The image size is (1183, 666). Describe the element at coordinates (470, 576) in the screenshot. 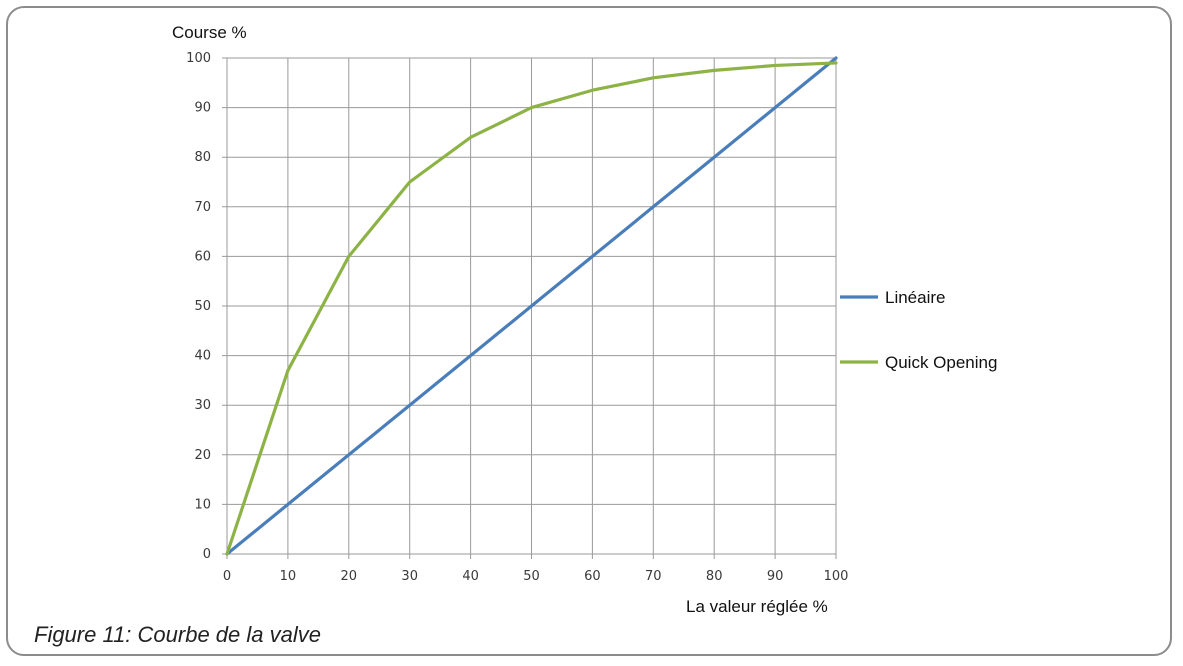

I see `x-tick-label: 40` at that location.